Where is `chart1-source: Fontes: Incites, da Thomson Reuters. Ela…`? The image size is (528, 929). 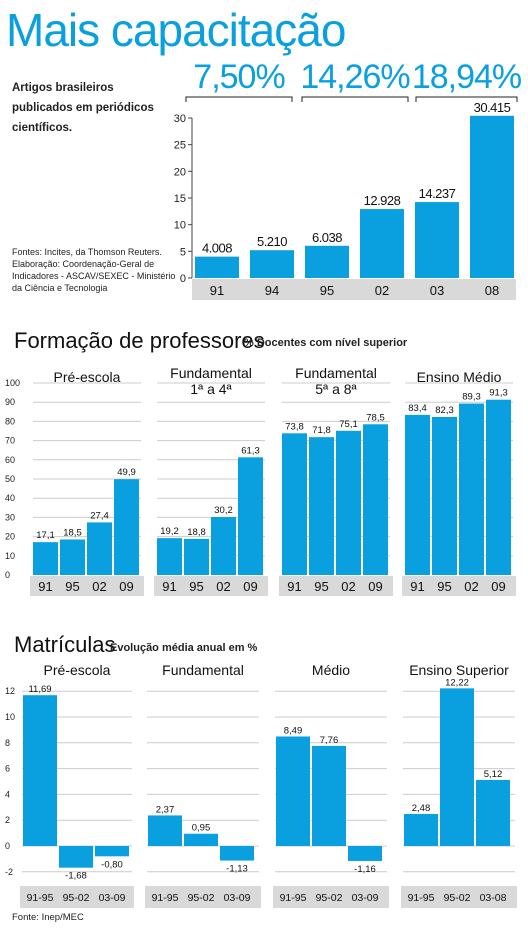
chart1-source: Fontes: Incites, da Thomson Reuters. Ela… is located at coordinates (94, 270).